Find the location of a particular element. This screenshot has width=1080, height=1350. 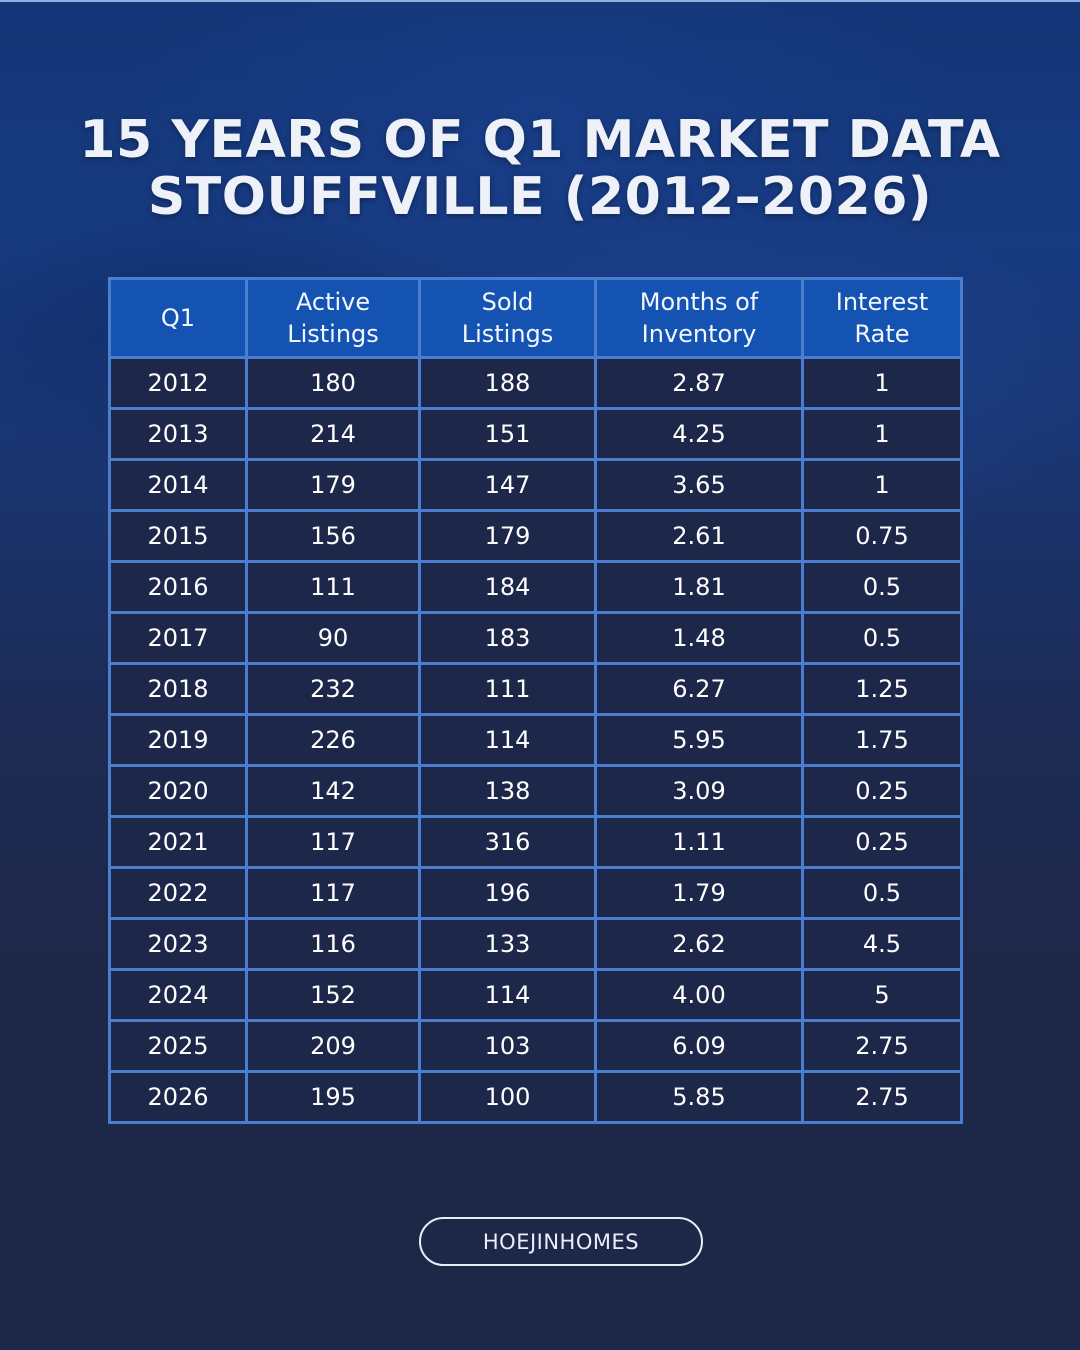

cell-active-listings: 214 is located at coordinates (333, 434).